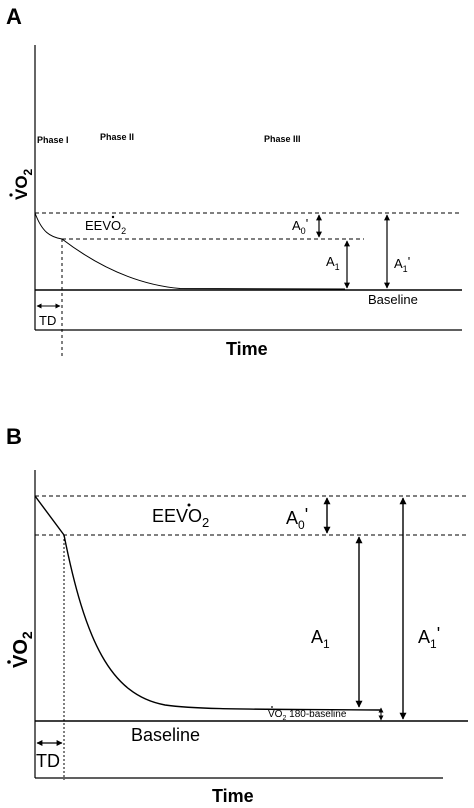  I want to click on panel-a-td-label: TD, so click(47, 320).